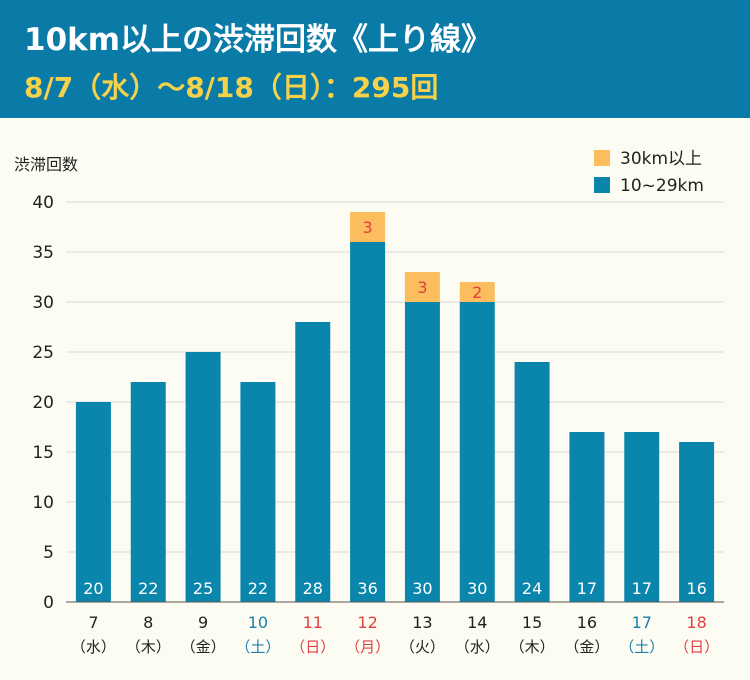  I want to click on bar-value-label-30km: 2, so click(477, 292).